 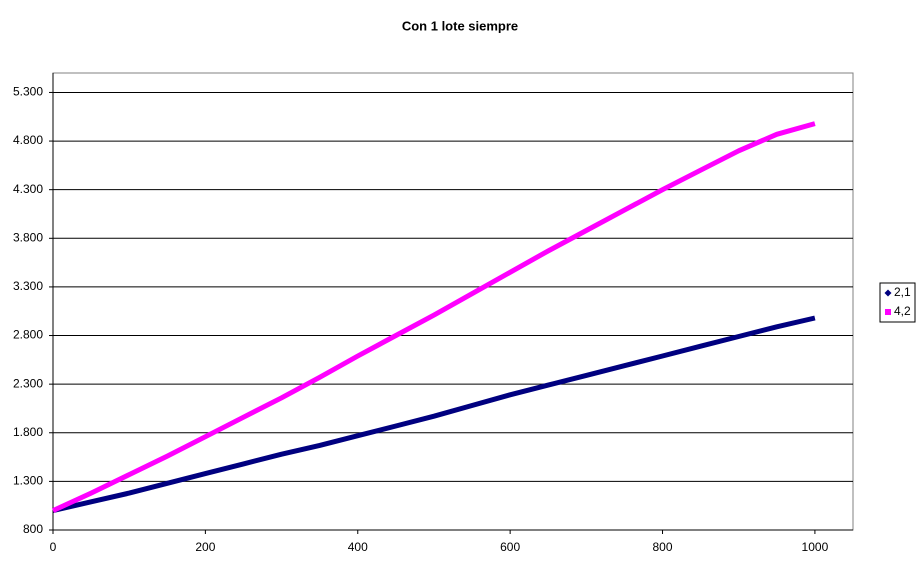 What do you see at coordinates (53, 547) in the screenshot?
I see `x-tick-label: 0` at bounding box center [53, 547].